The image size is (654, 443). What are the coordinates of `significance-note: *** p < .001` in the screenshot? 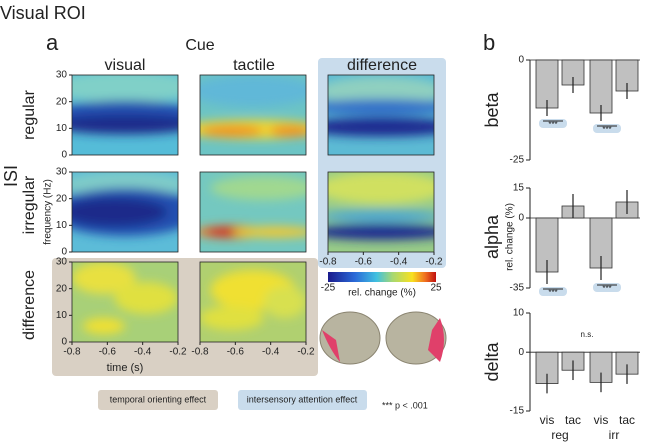 It's located at (405, 405).